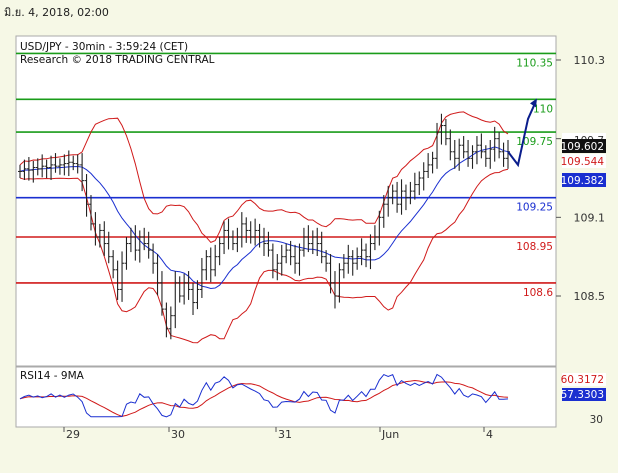  Describe the element at coordinates (590, 217) in the screenshot. I see `y-tick-label: 109.1` at that location.